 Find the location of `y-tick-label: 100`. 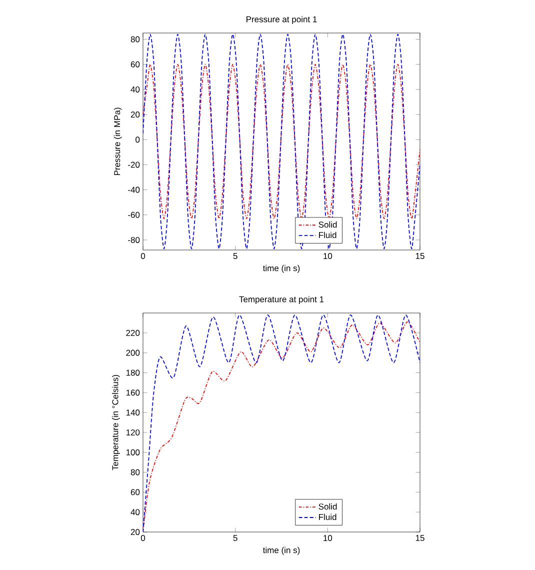

y-tick-label: 100 is located at coordinates (133, 452).